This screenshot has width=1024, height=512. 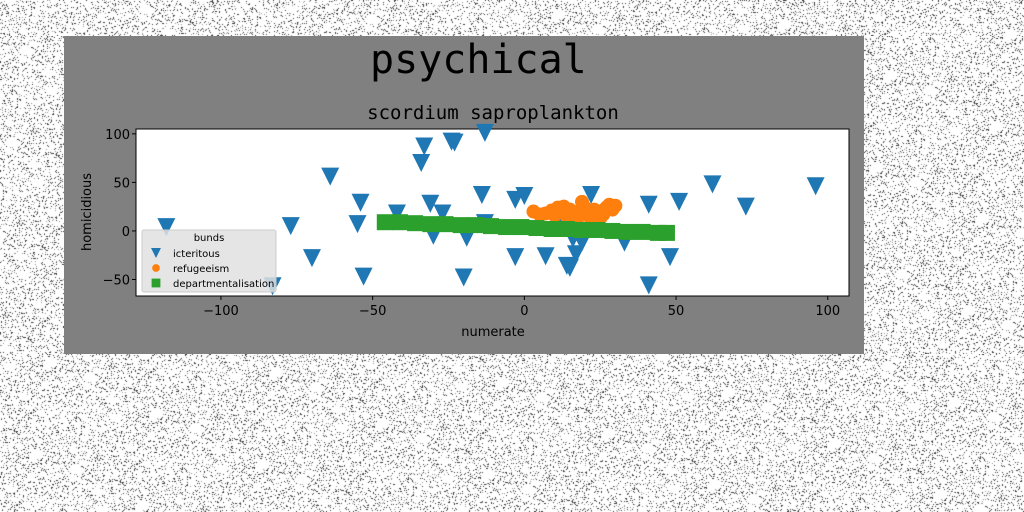 I want to click on x-tick-label: −100, so click(x=221, y=311).